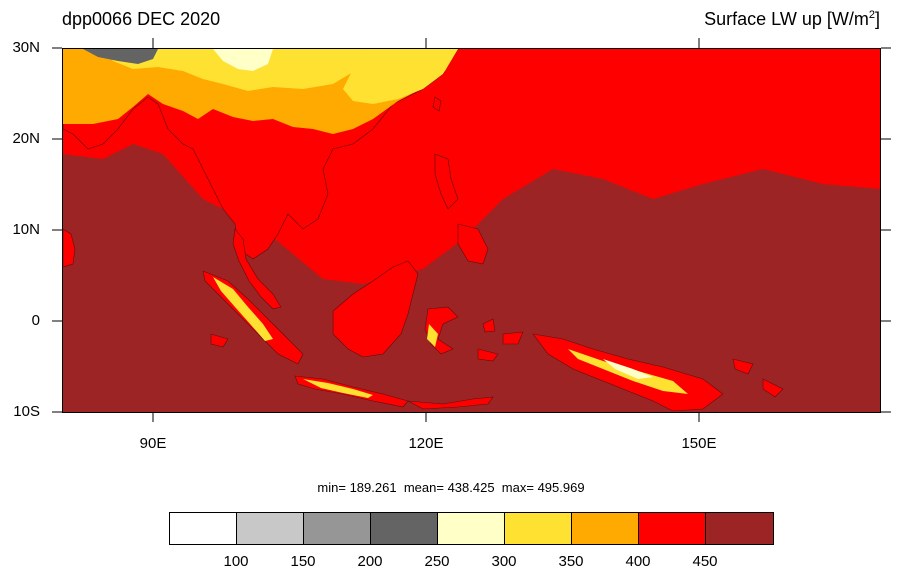  What do you see at coordinates (35, 320) in the screenshot?
I see `lat-label-0: 0` at bounding box center [35, 320].